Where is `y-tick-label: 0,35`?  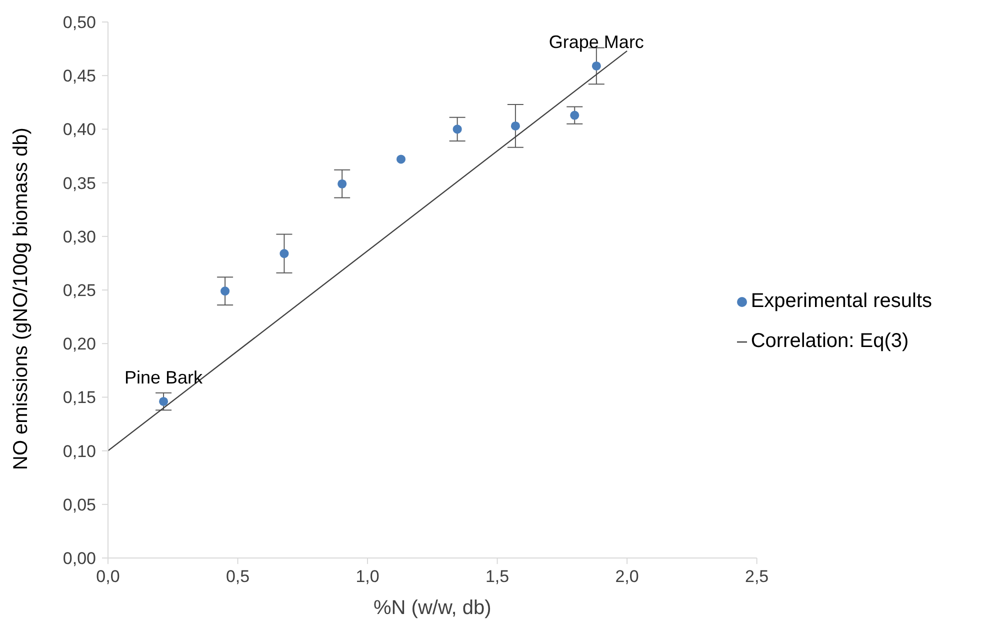 y-tick-label: 0,35 is located at coordinates (79, 183).